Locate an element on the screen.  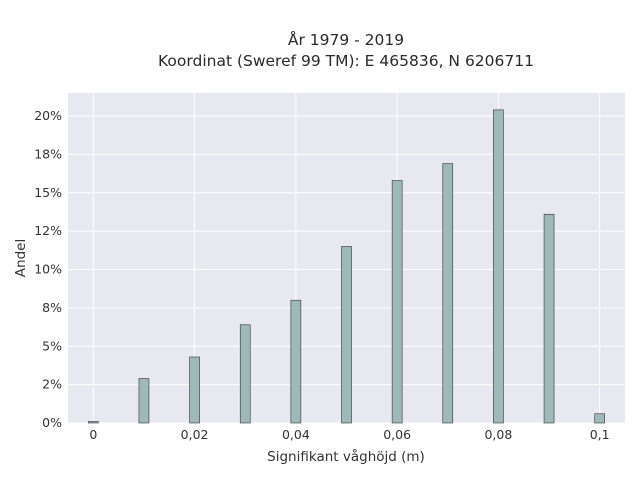
chart-title-line-1: År 1979 - 2019 is located at coordinates (346, 39).